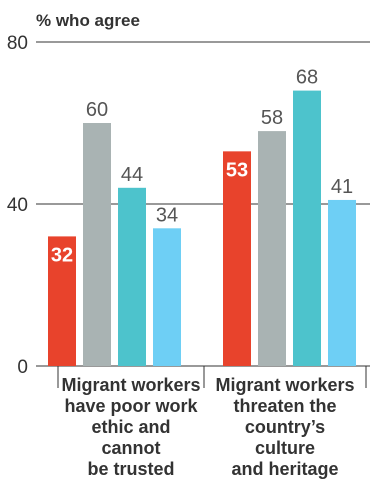  I want to click on y-ticks: 0 40 80, so click(17, 205).